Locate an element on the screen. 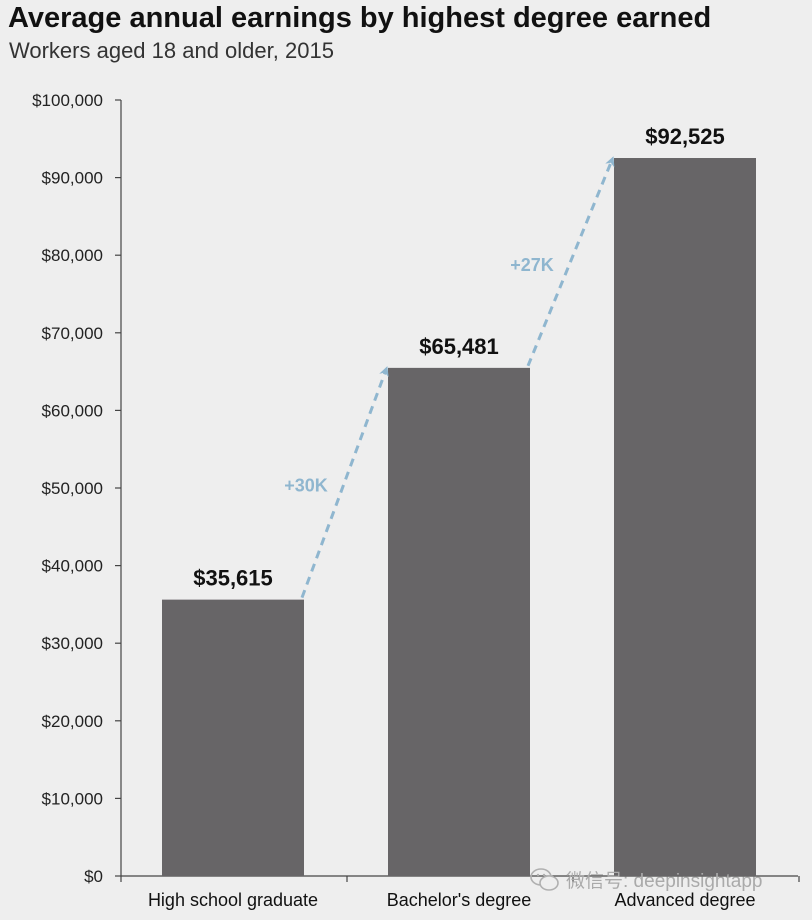 The height and width of the screenshot is (920, 812). watermark-text: 微信号: deepinsightapp is located at coordinates (664, 881).